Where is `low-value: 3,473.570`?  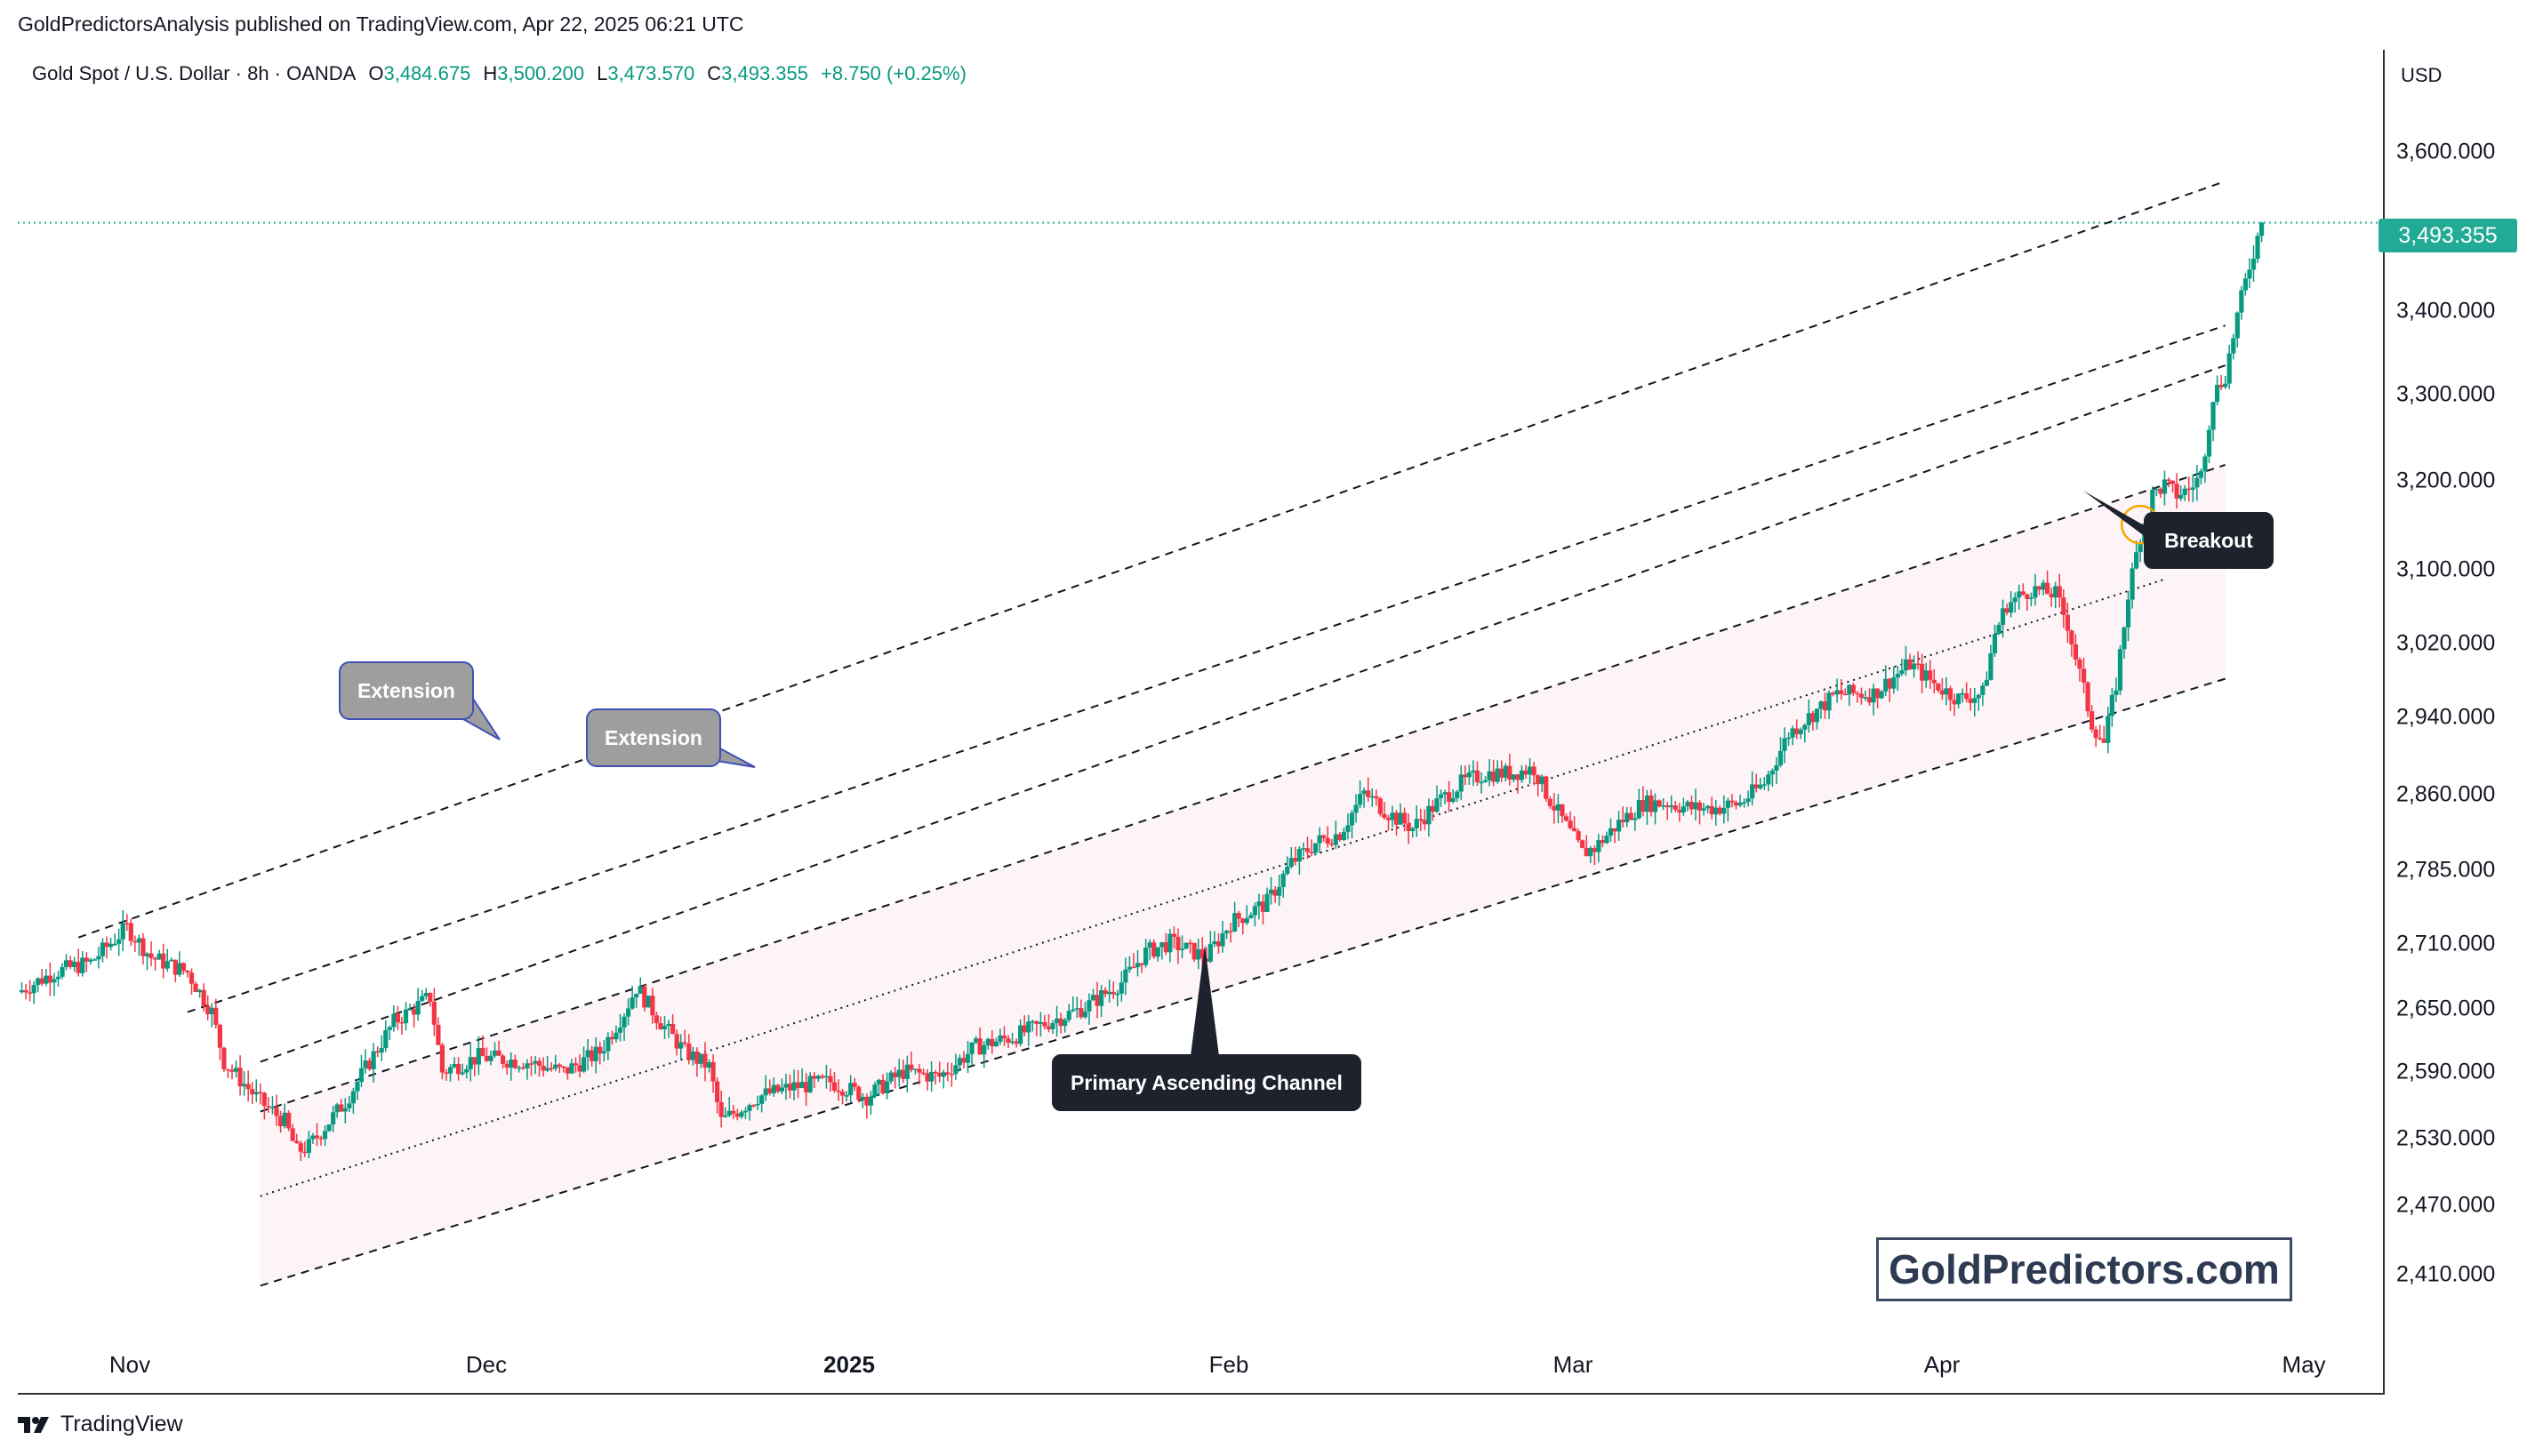
low-value: 3,473.570 is located at coordinates (651, 73).